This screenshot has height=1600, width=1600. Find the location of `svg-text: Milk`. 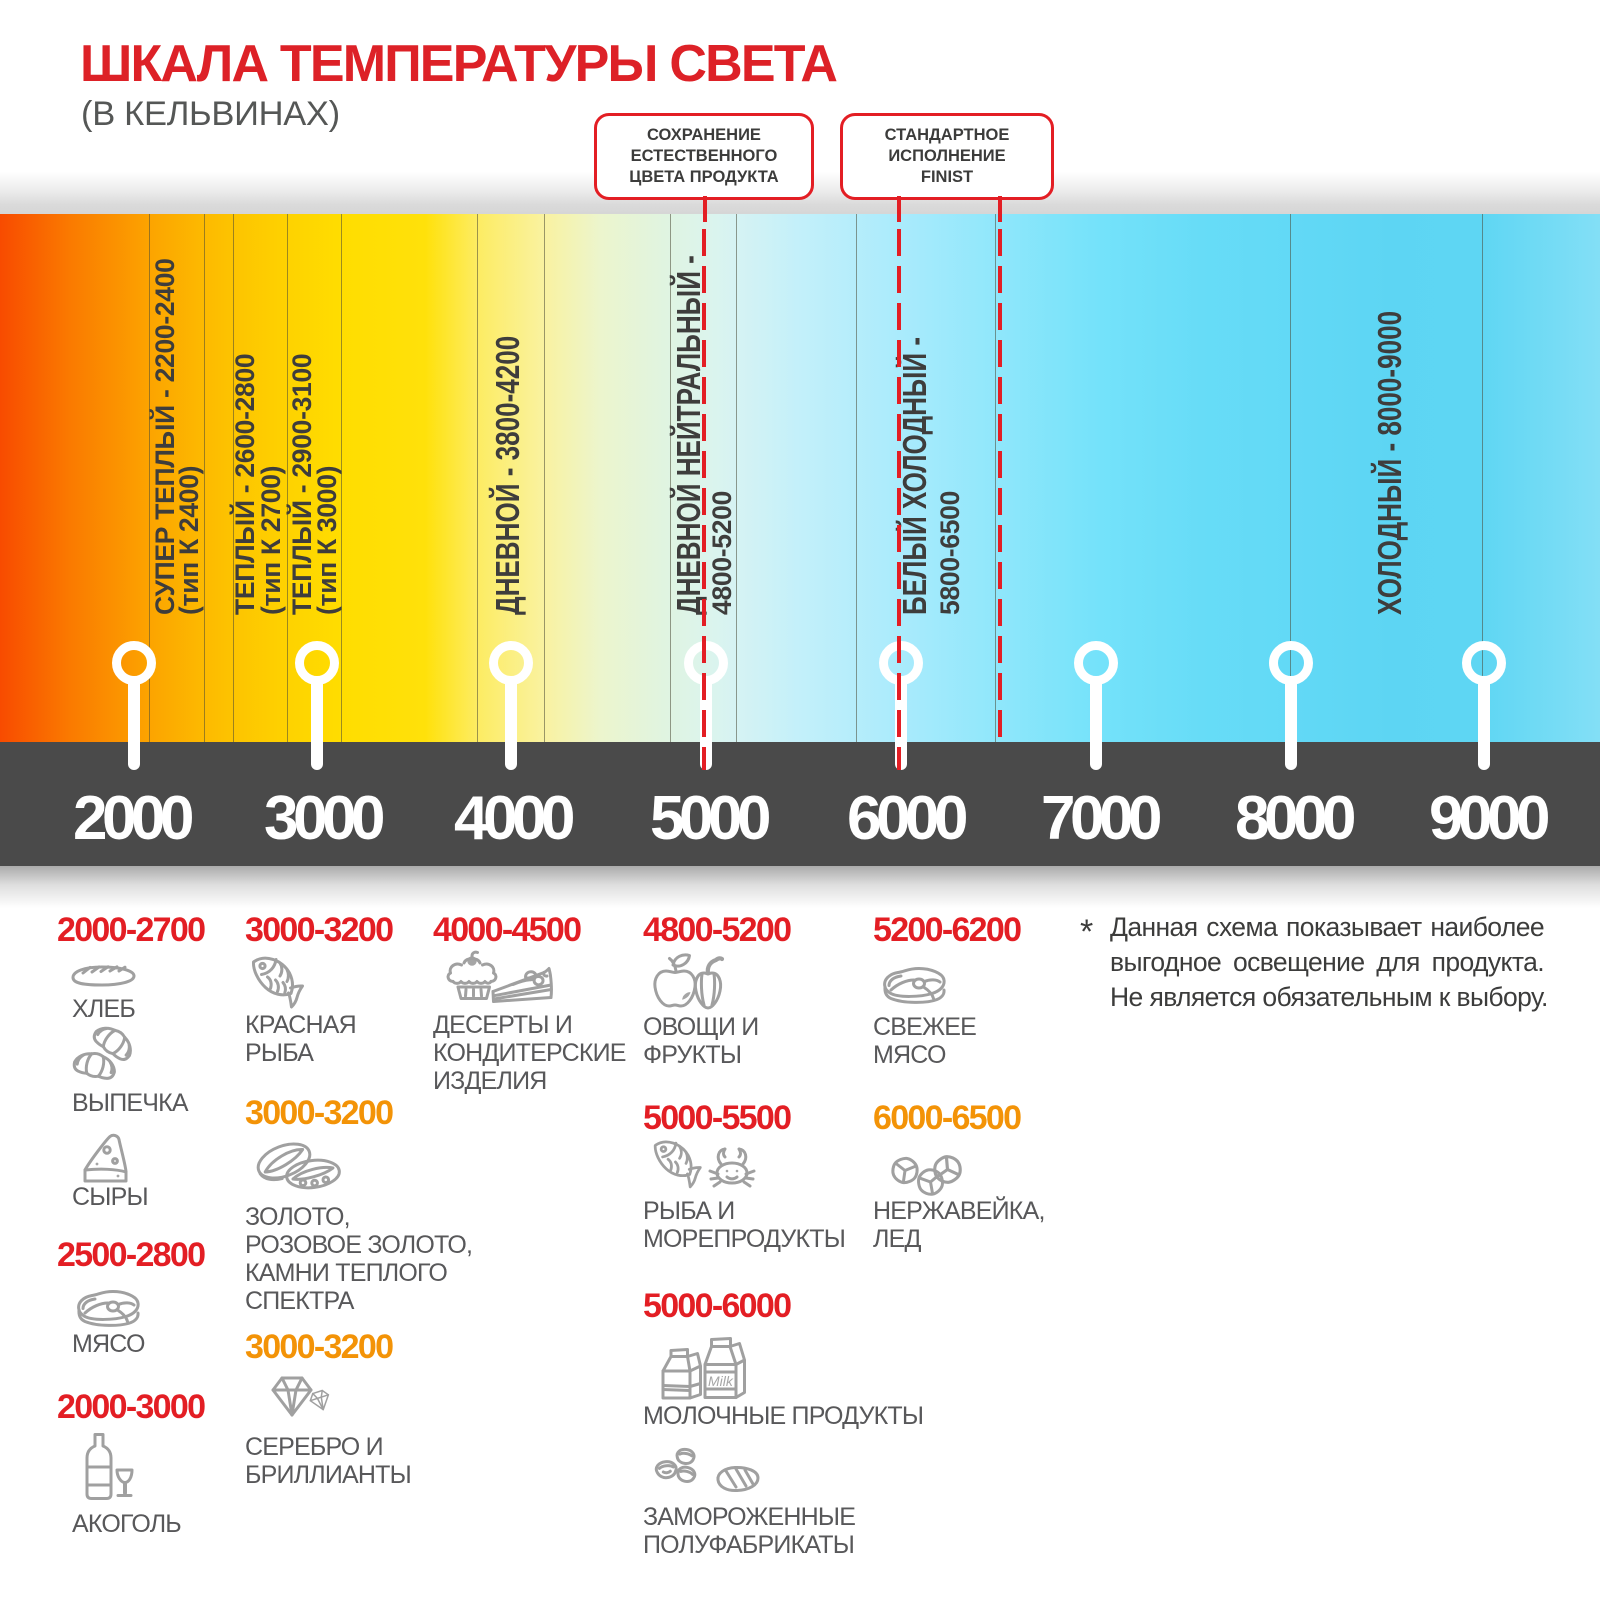

svg-text: Milk is located at coordinates (721, 1381).